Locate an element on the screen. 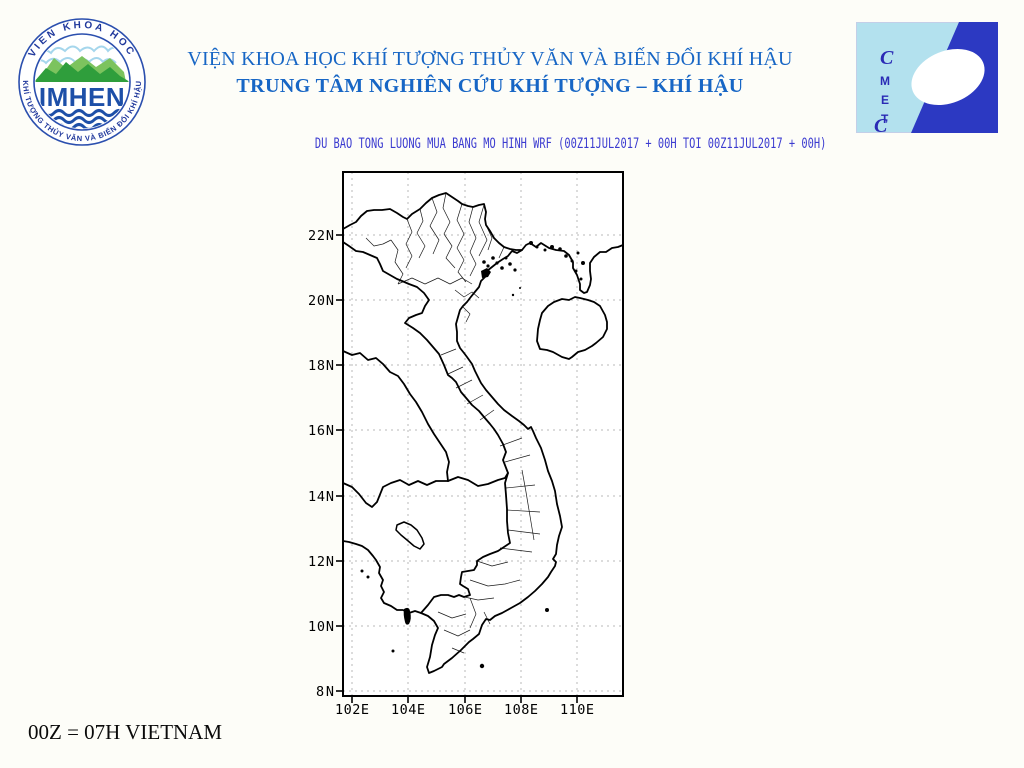  hainan-outline is located at coordinates (572, 328).